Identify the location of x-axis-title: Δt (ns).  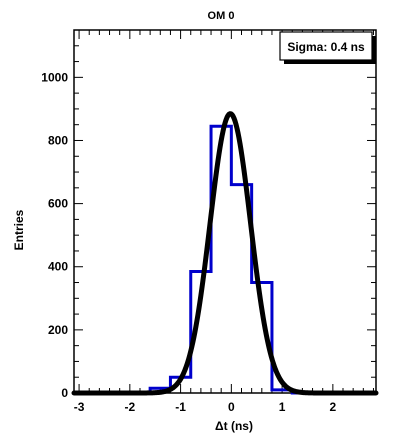
(234, 426).